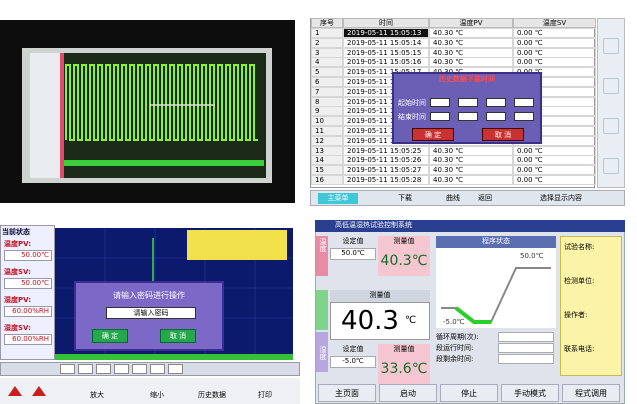  I want to click on toolbar-button: 缩小, so click(157, 395).